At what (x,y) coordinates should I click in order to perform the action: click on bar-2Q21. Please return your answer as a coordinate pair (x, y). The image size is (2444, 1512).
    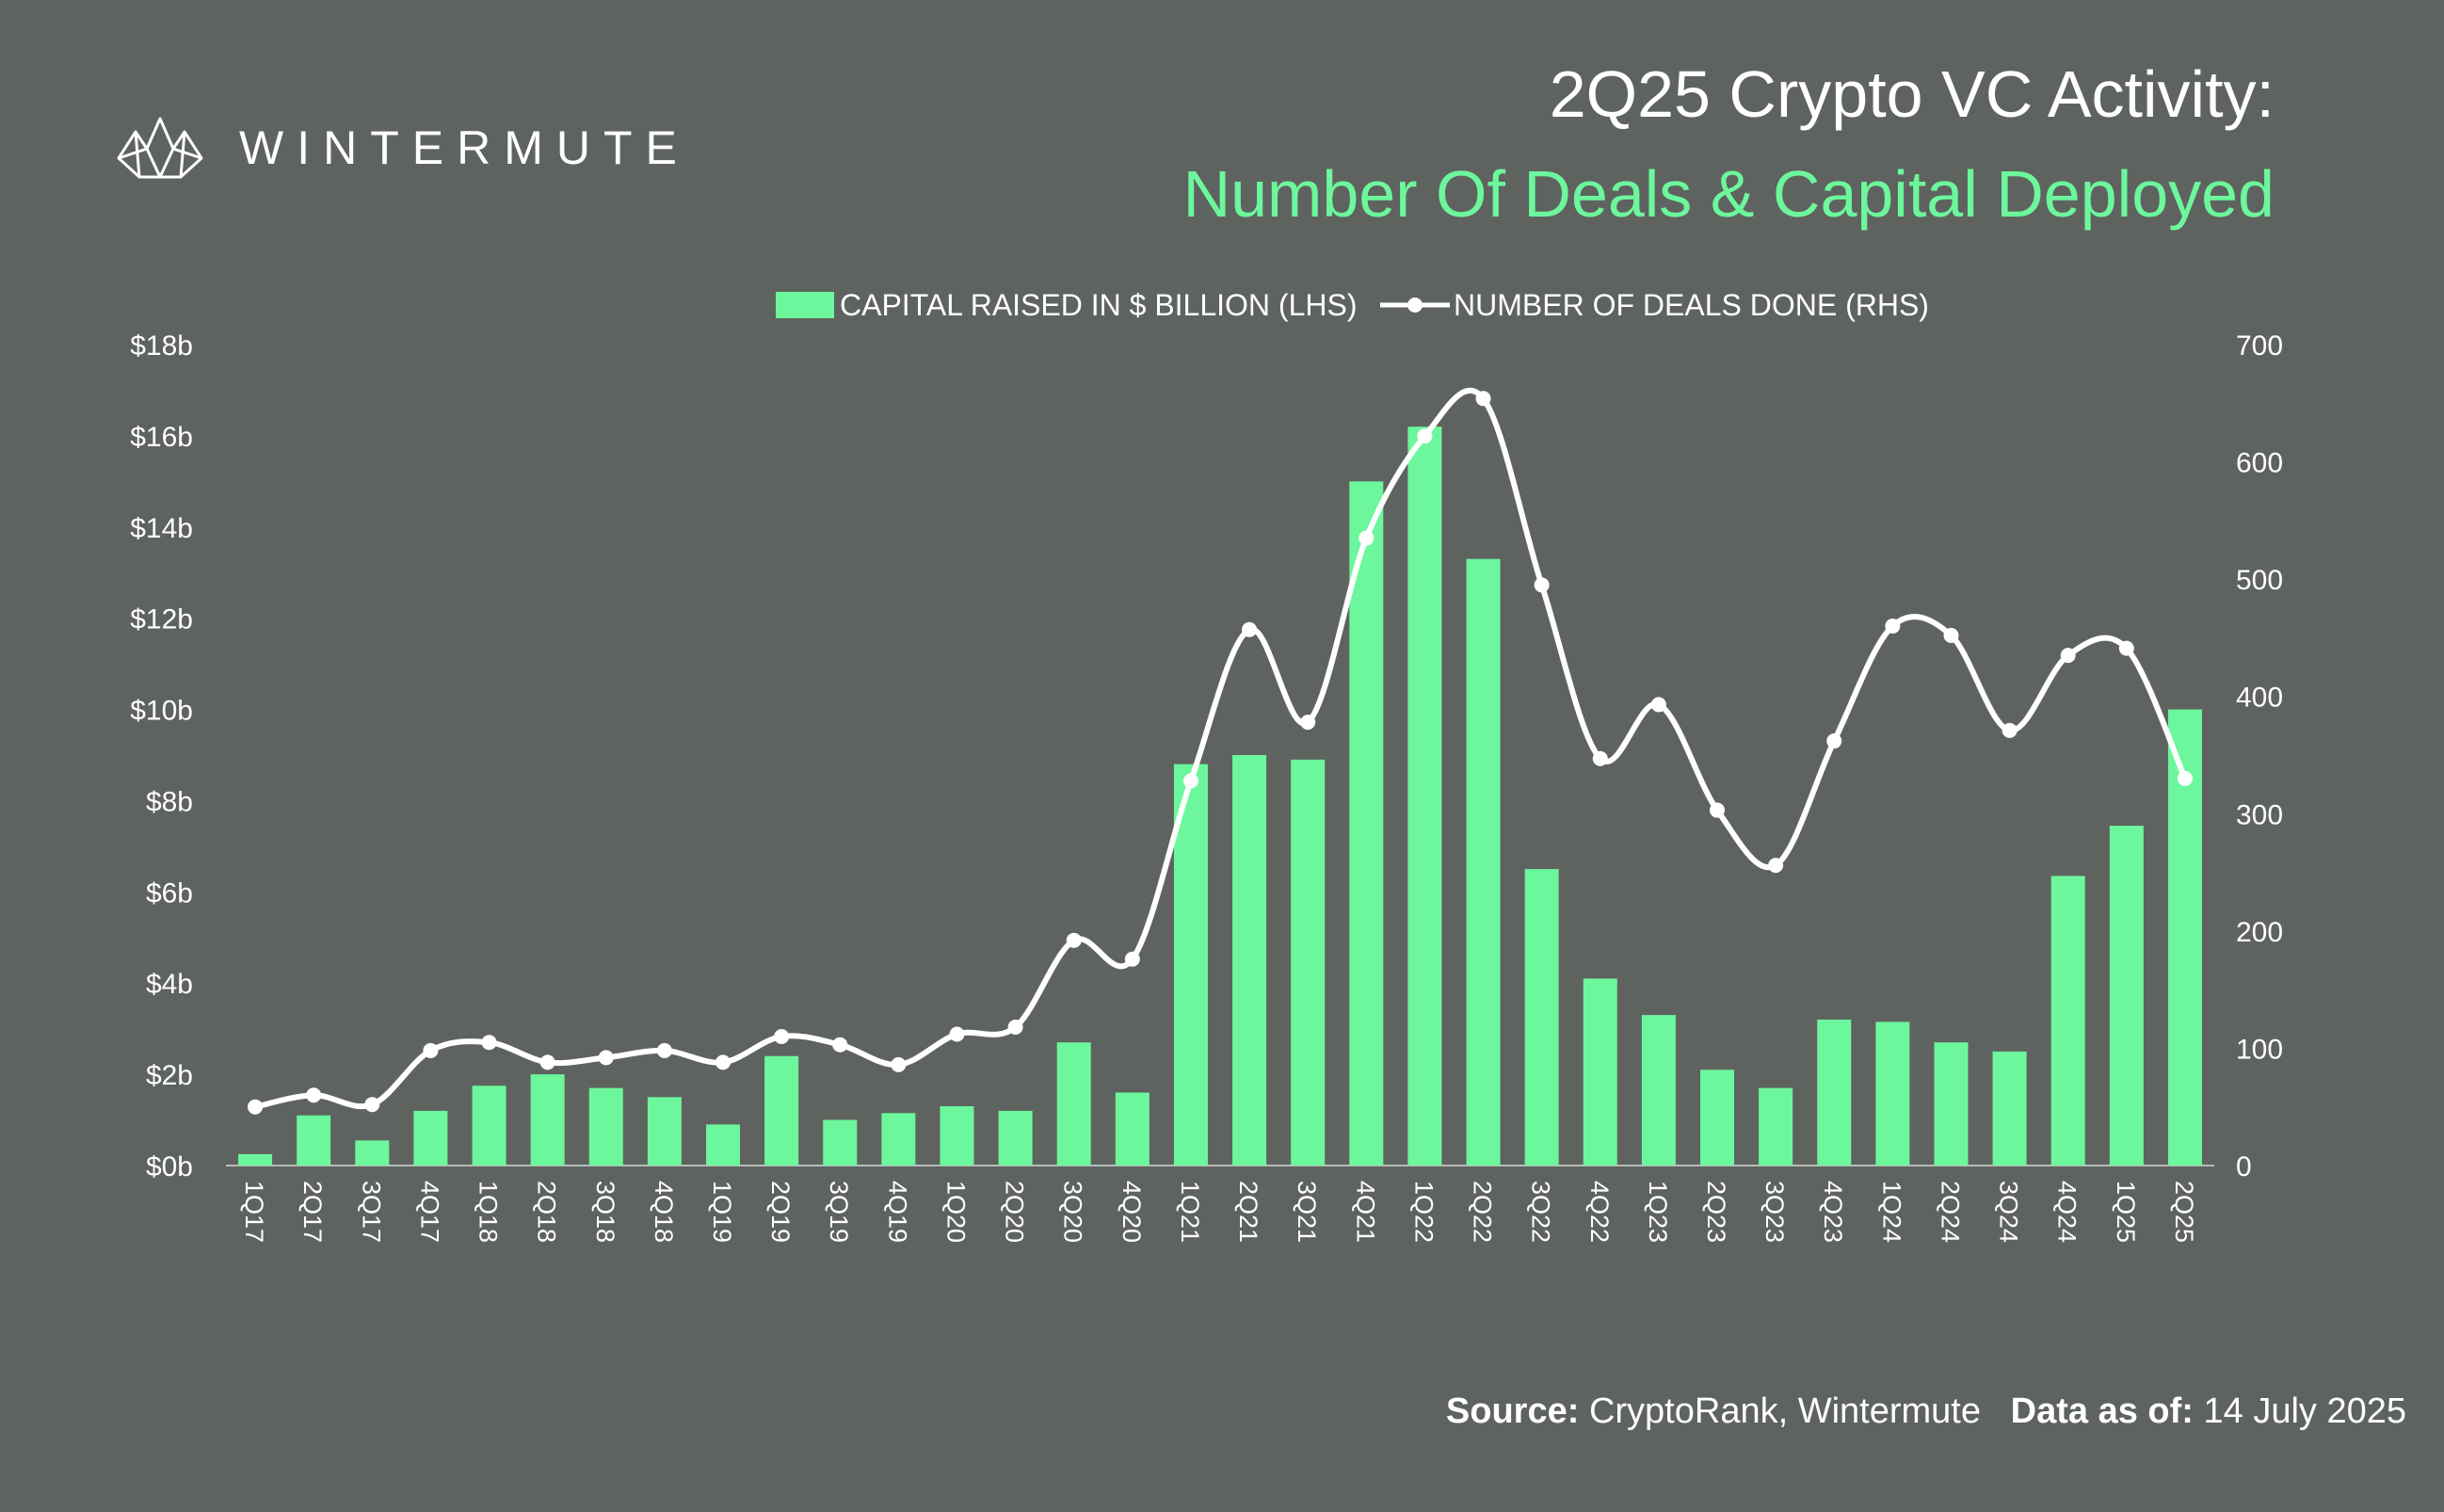
    Looking at the image, I should click on (1249, 960).